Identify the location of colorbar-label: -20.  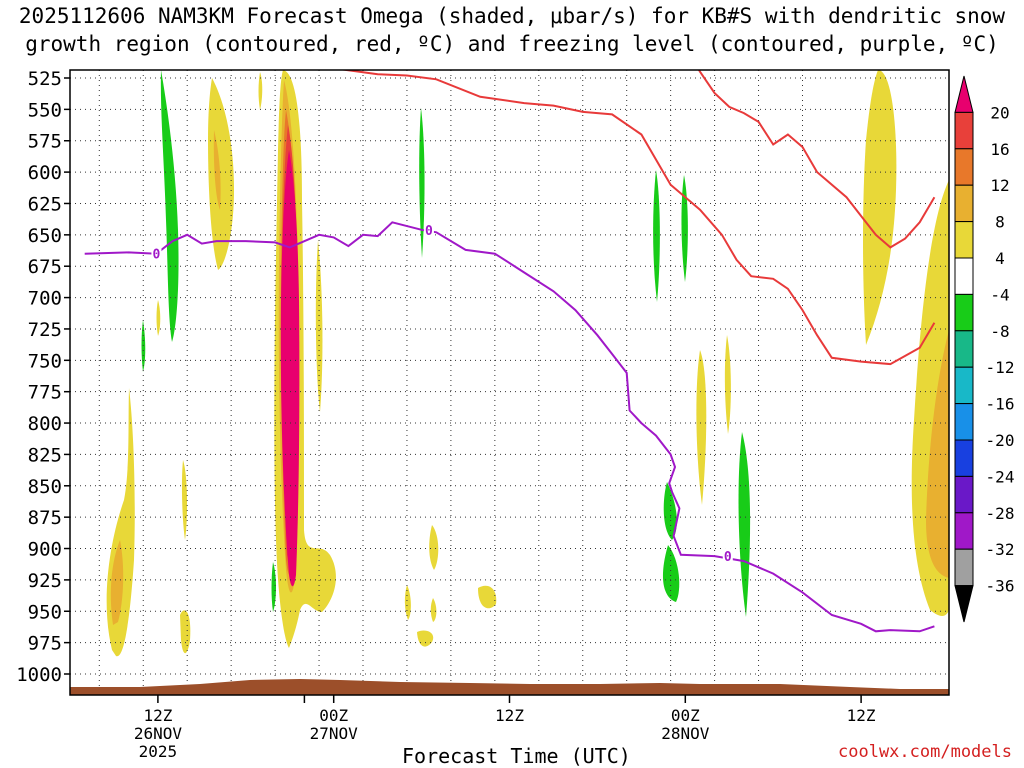
(1000, 440).